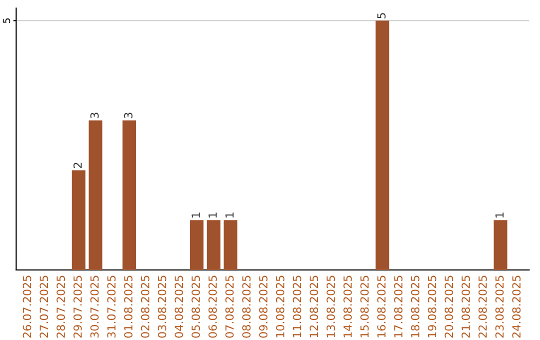 The image size is (540, 340). Describe the element at coordinates (314, 307) in the screenshot. I see `x-tick-label: 12.08.2025` at that location.